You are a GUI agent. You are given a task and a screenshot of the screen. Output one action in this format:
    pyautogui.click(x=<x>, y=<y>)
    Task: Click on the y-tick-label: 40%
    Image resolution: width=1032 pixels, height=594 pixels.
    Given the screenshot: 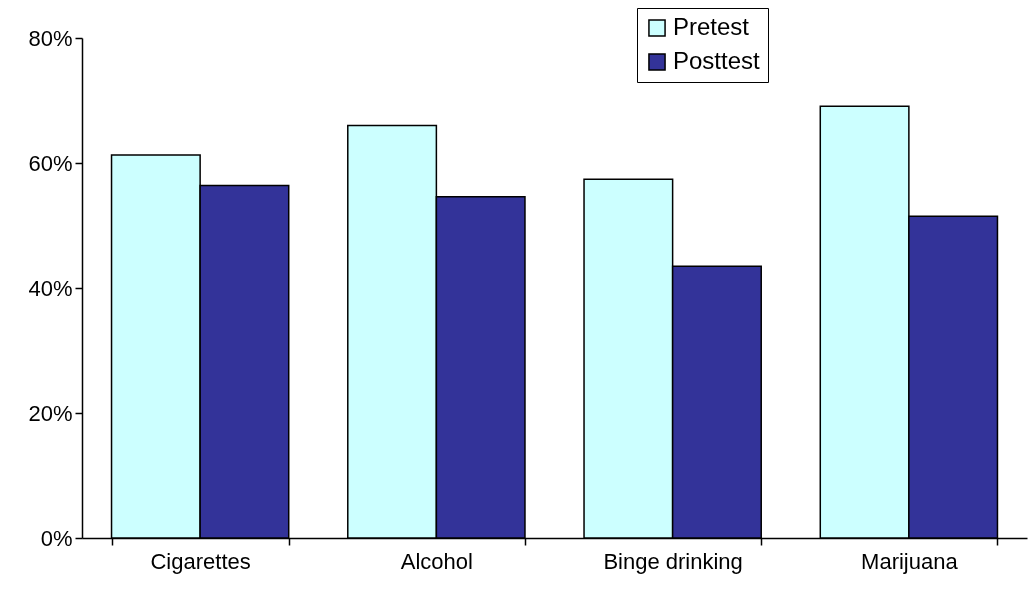 What is the action you would take?
    pyautogui.click(x=50, y=288)
    